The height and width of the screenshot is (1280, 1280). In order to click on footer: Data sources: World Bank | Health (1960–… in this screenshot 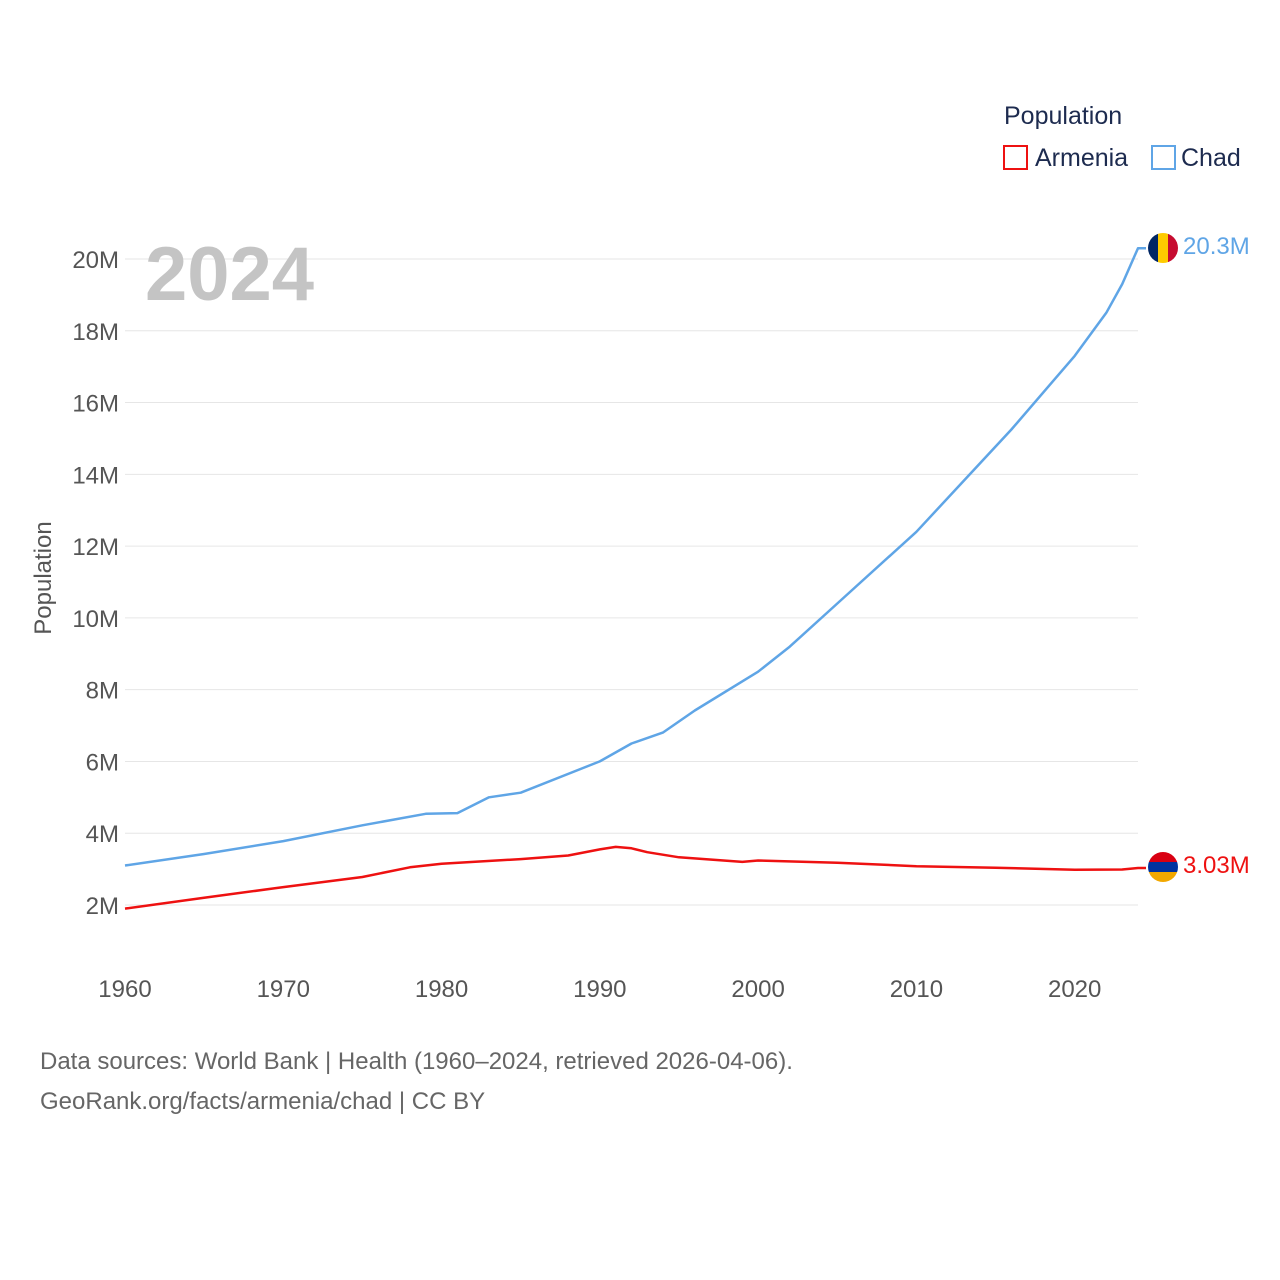, I will do `click(416, 1082)`.